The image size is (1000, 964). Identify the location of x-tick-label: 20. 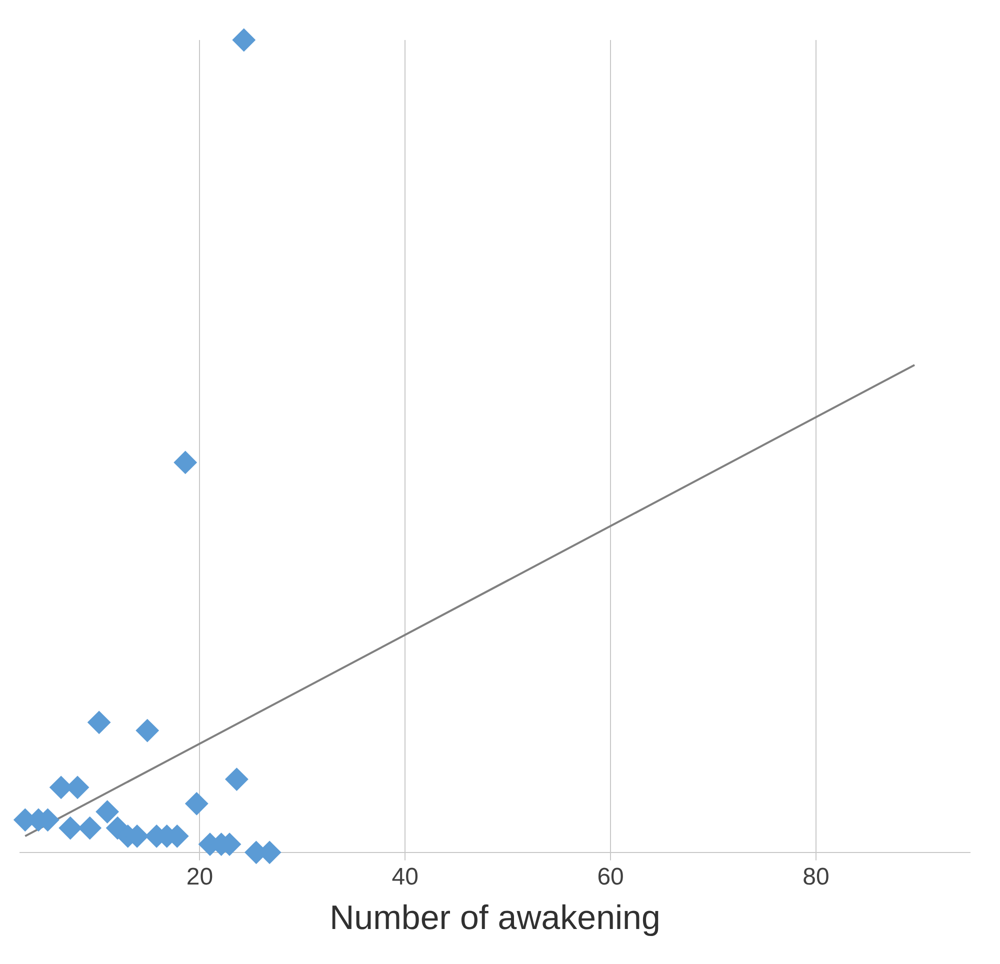
(200, 876).